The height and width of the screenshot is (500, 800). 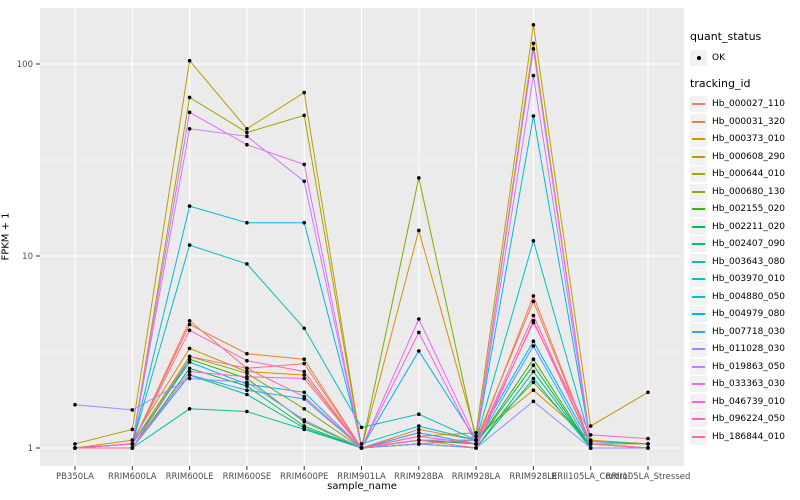 What do you see at coordinates (744, 210) in the screenshot?
I see `legend-item: Hb_002155_020` at bounding box center [744, 210].